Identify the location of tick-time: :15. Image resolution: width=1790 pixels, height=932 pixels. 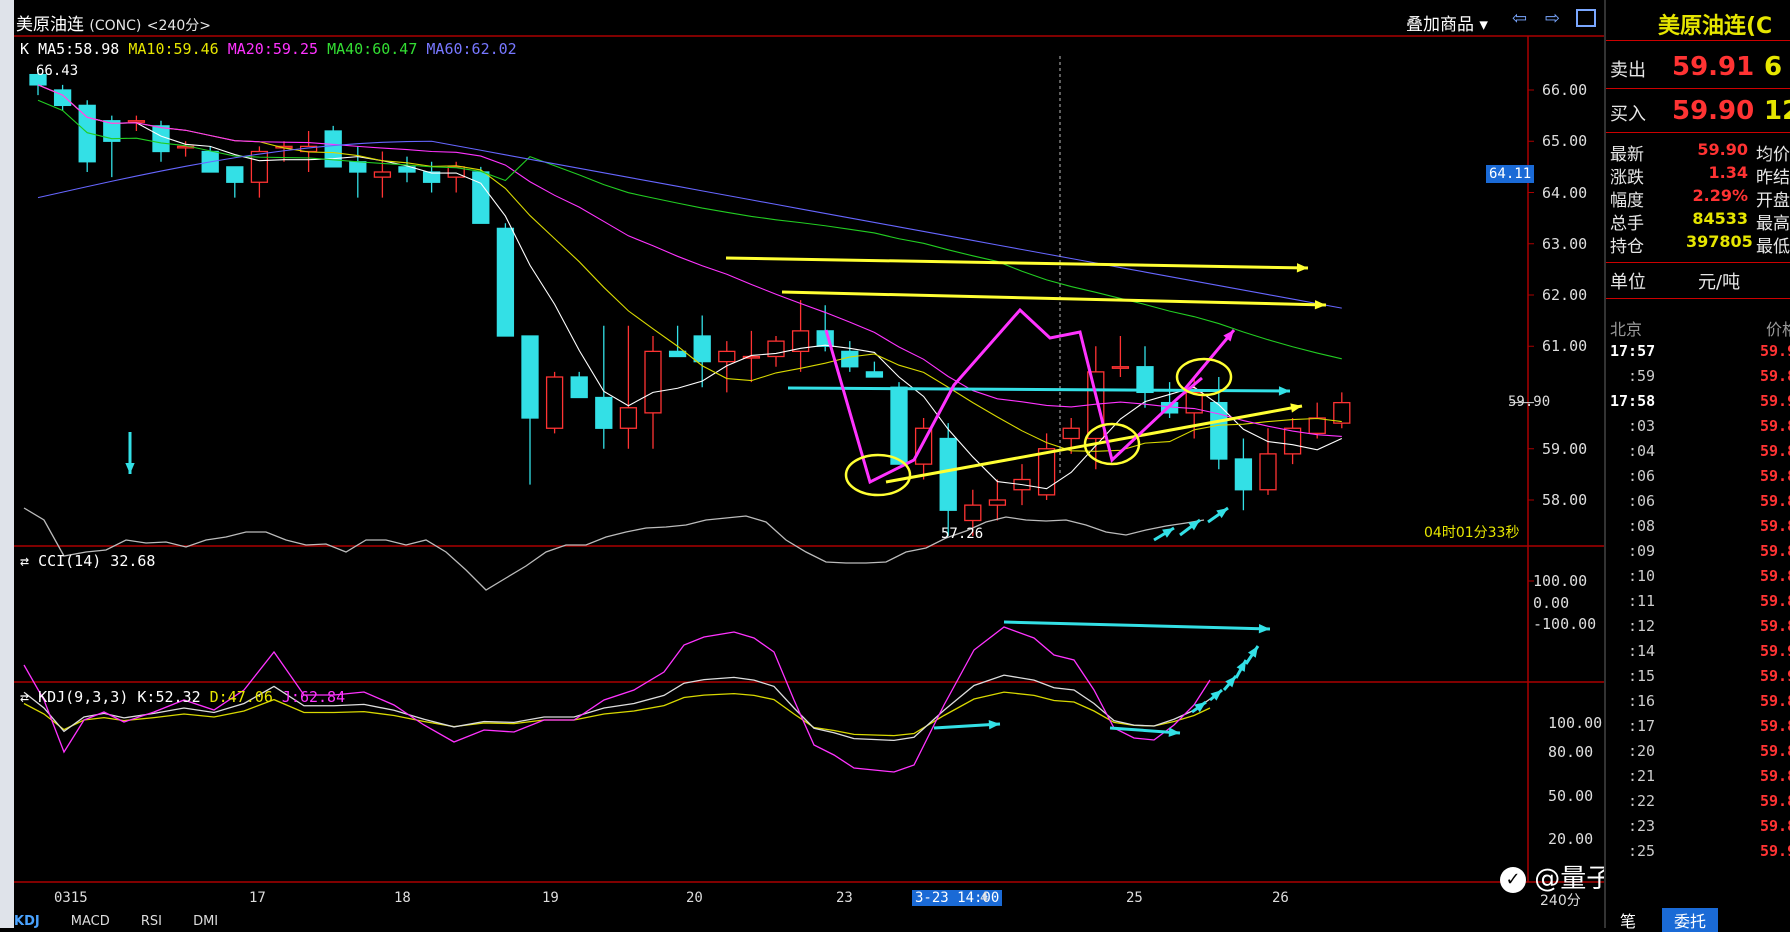
(1642, 676).